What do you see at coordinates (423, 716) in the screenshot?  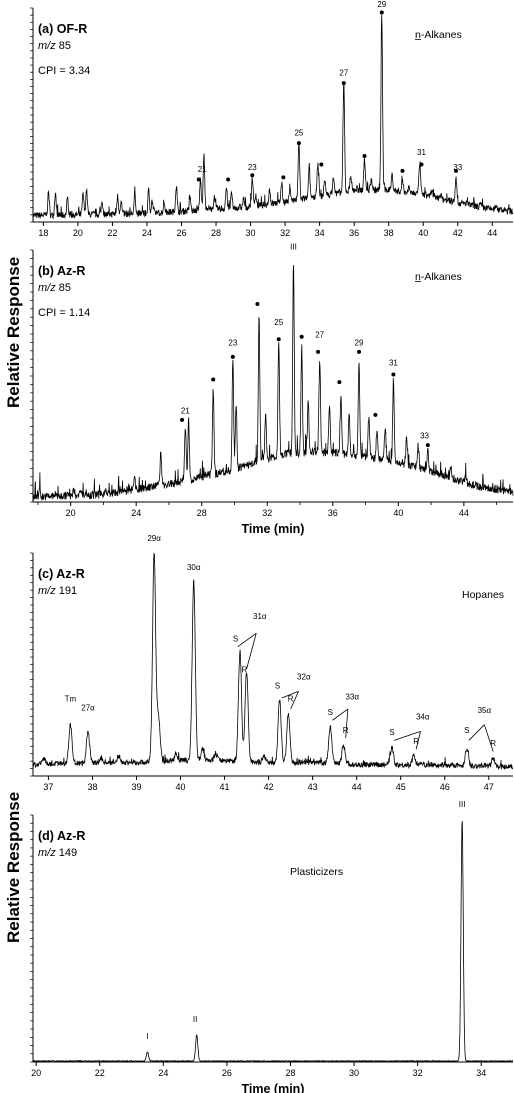 I see `peak-label: 34α` at bounding box center [423, 716].